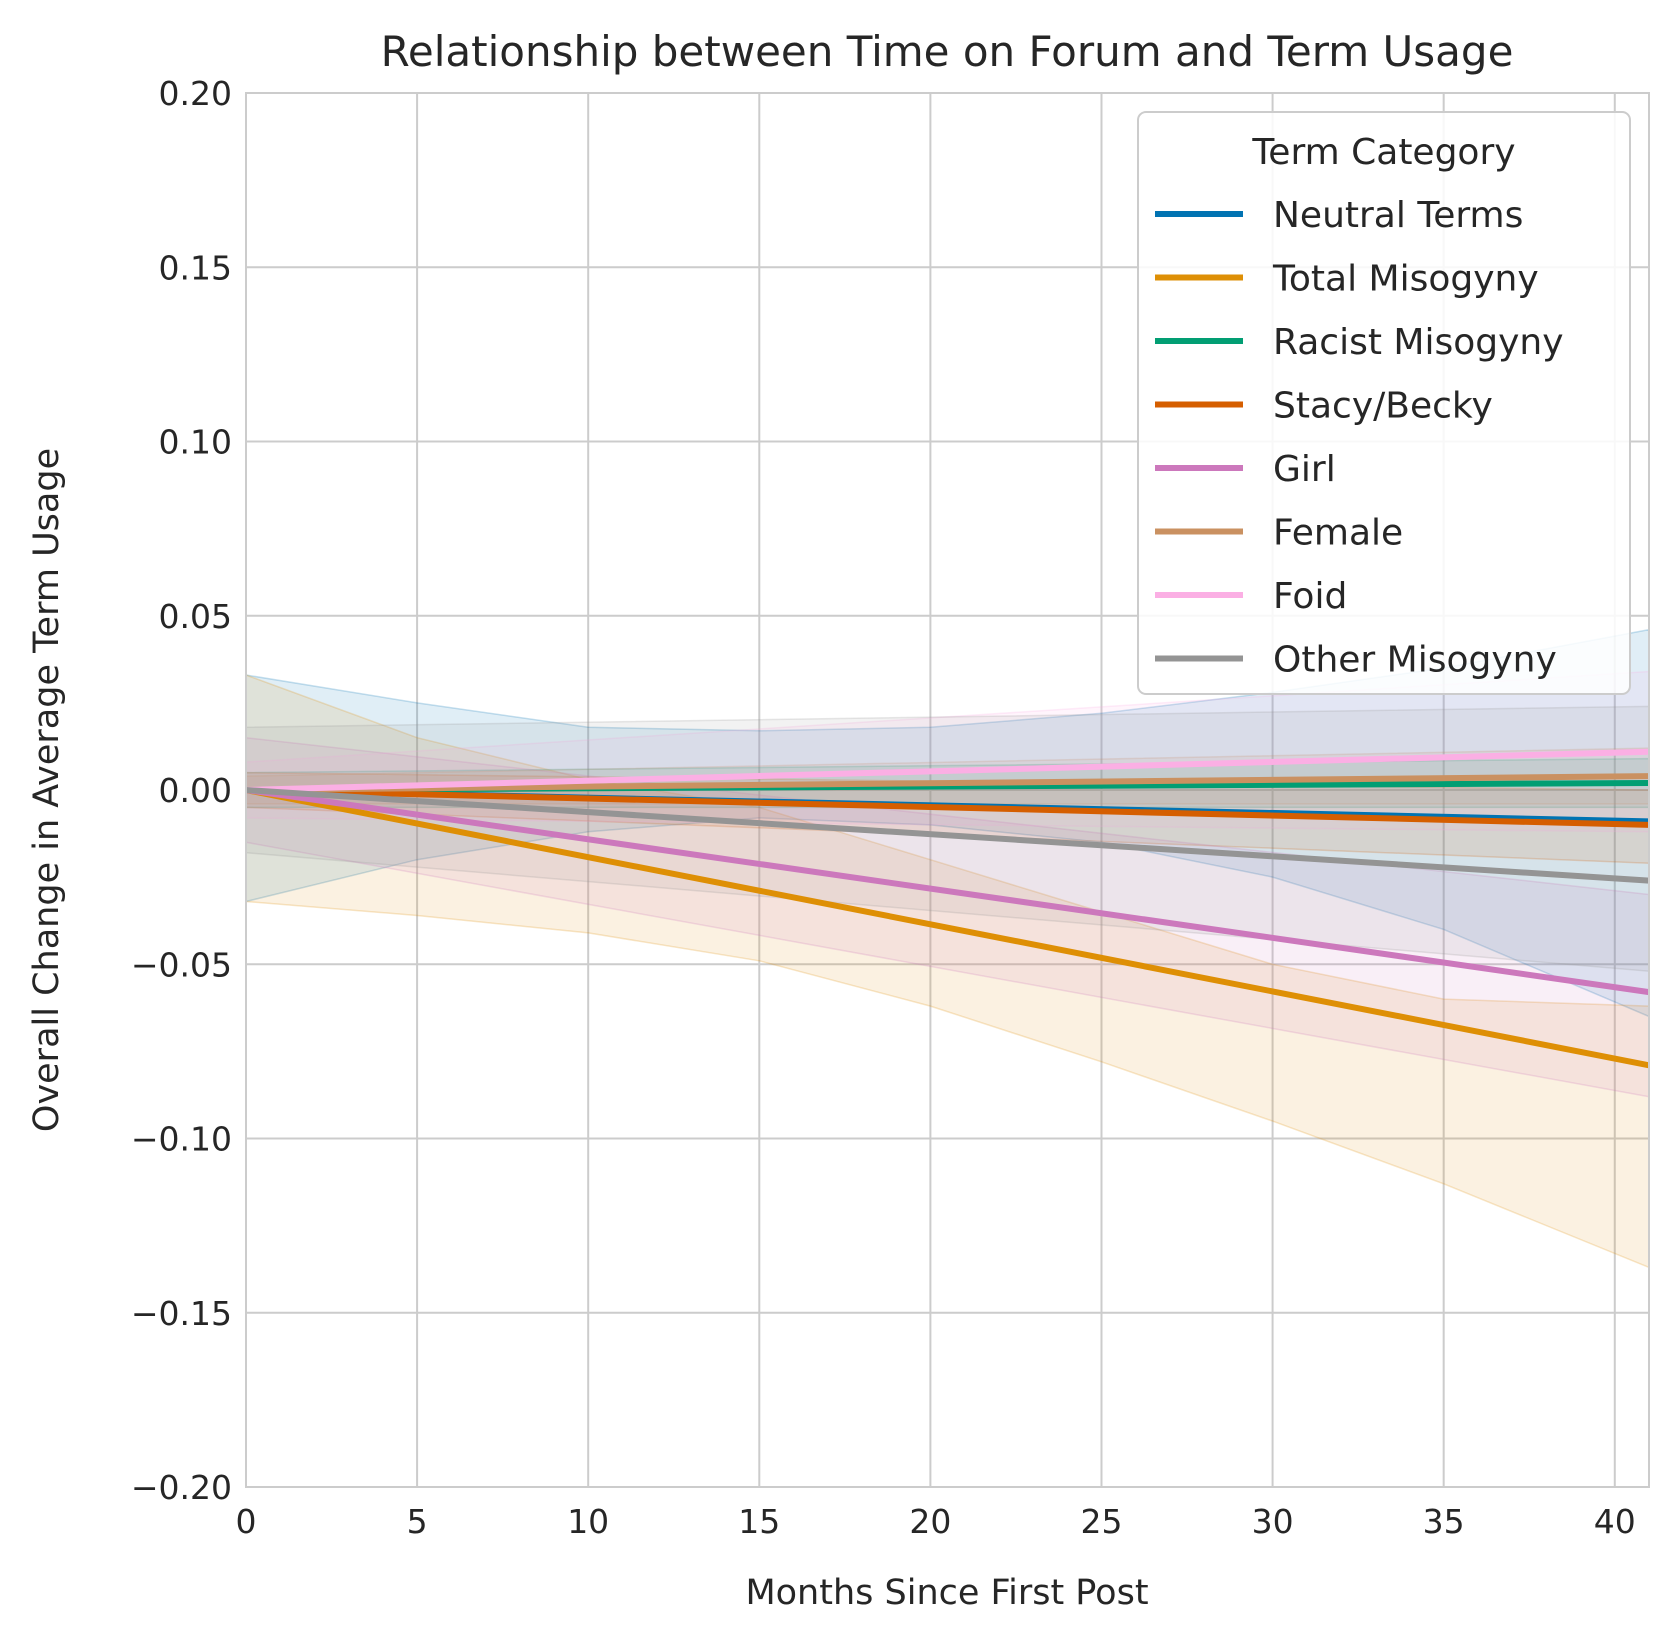  What do you see at coordinates (47, 790) in the screenshot?
I see `y-axis-title: Overall Change in Average Term Usage` at bounding box center [47, 790].